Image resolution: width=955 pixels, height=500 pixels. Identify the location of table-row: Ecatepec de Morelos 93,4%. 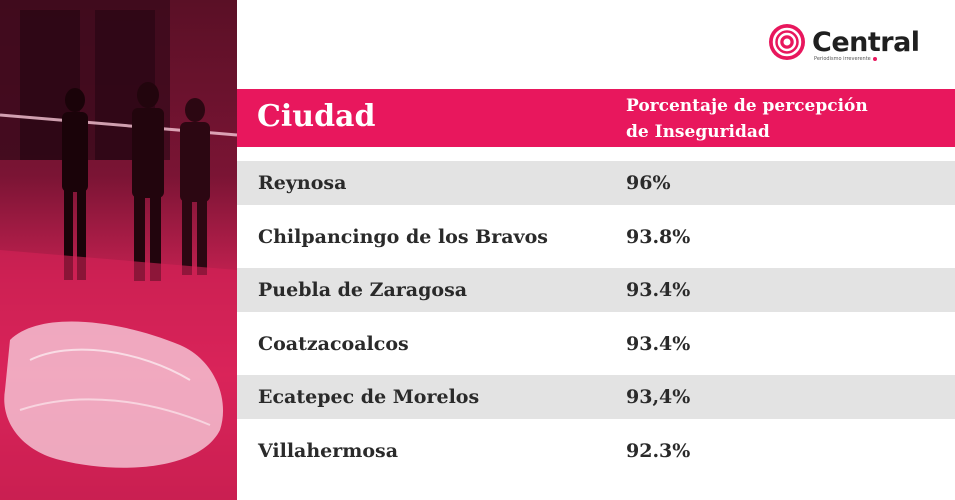
(596, 397).